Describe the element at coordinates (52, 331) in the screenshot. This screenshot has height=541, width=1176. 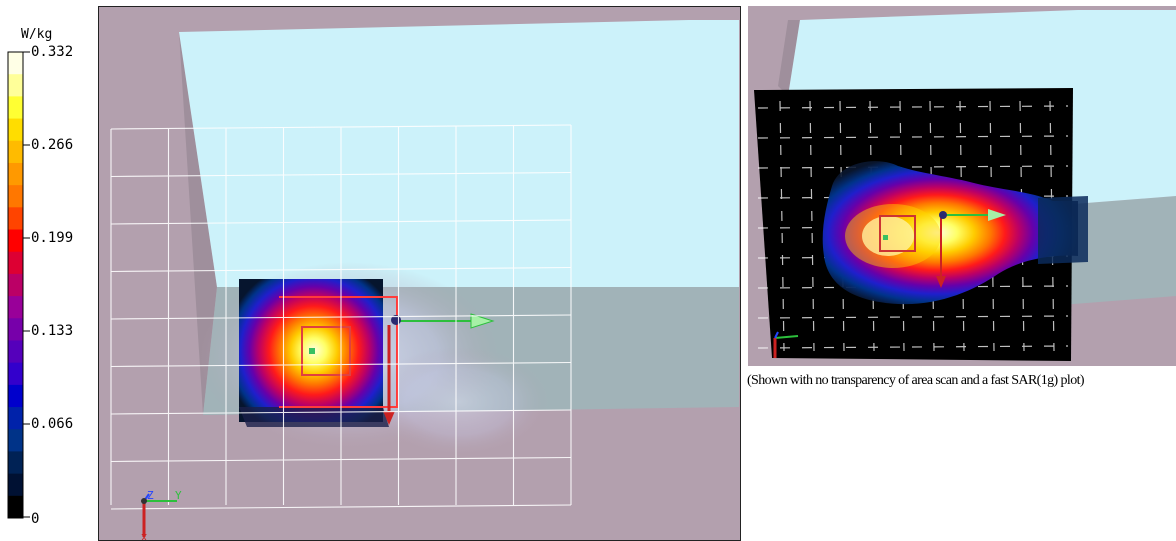
I see `legend-tick-label: 0.133` at that location.